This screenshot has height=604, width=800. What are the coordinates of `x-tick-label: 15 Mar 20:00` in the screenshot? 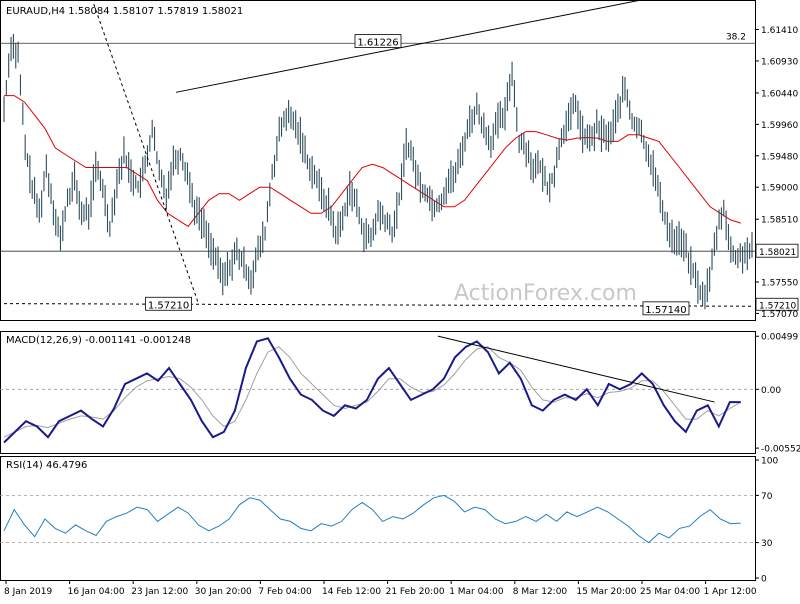 It's located at (606, 592).